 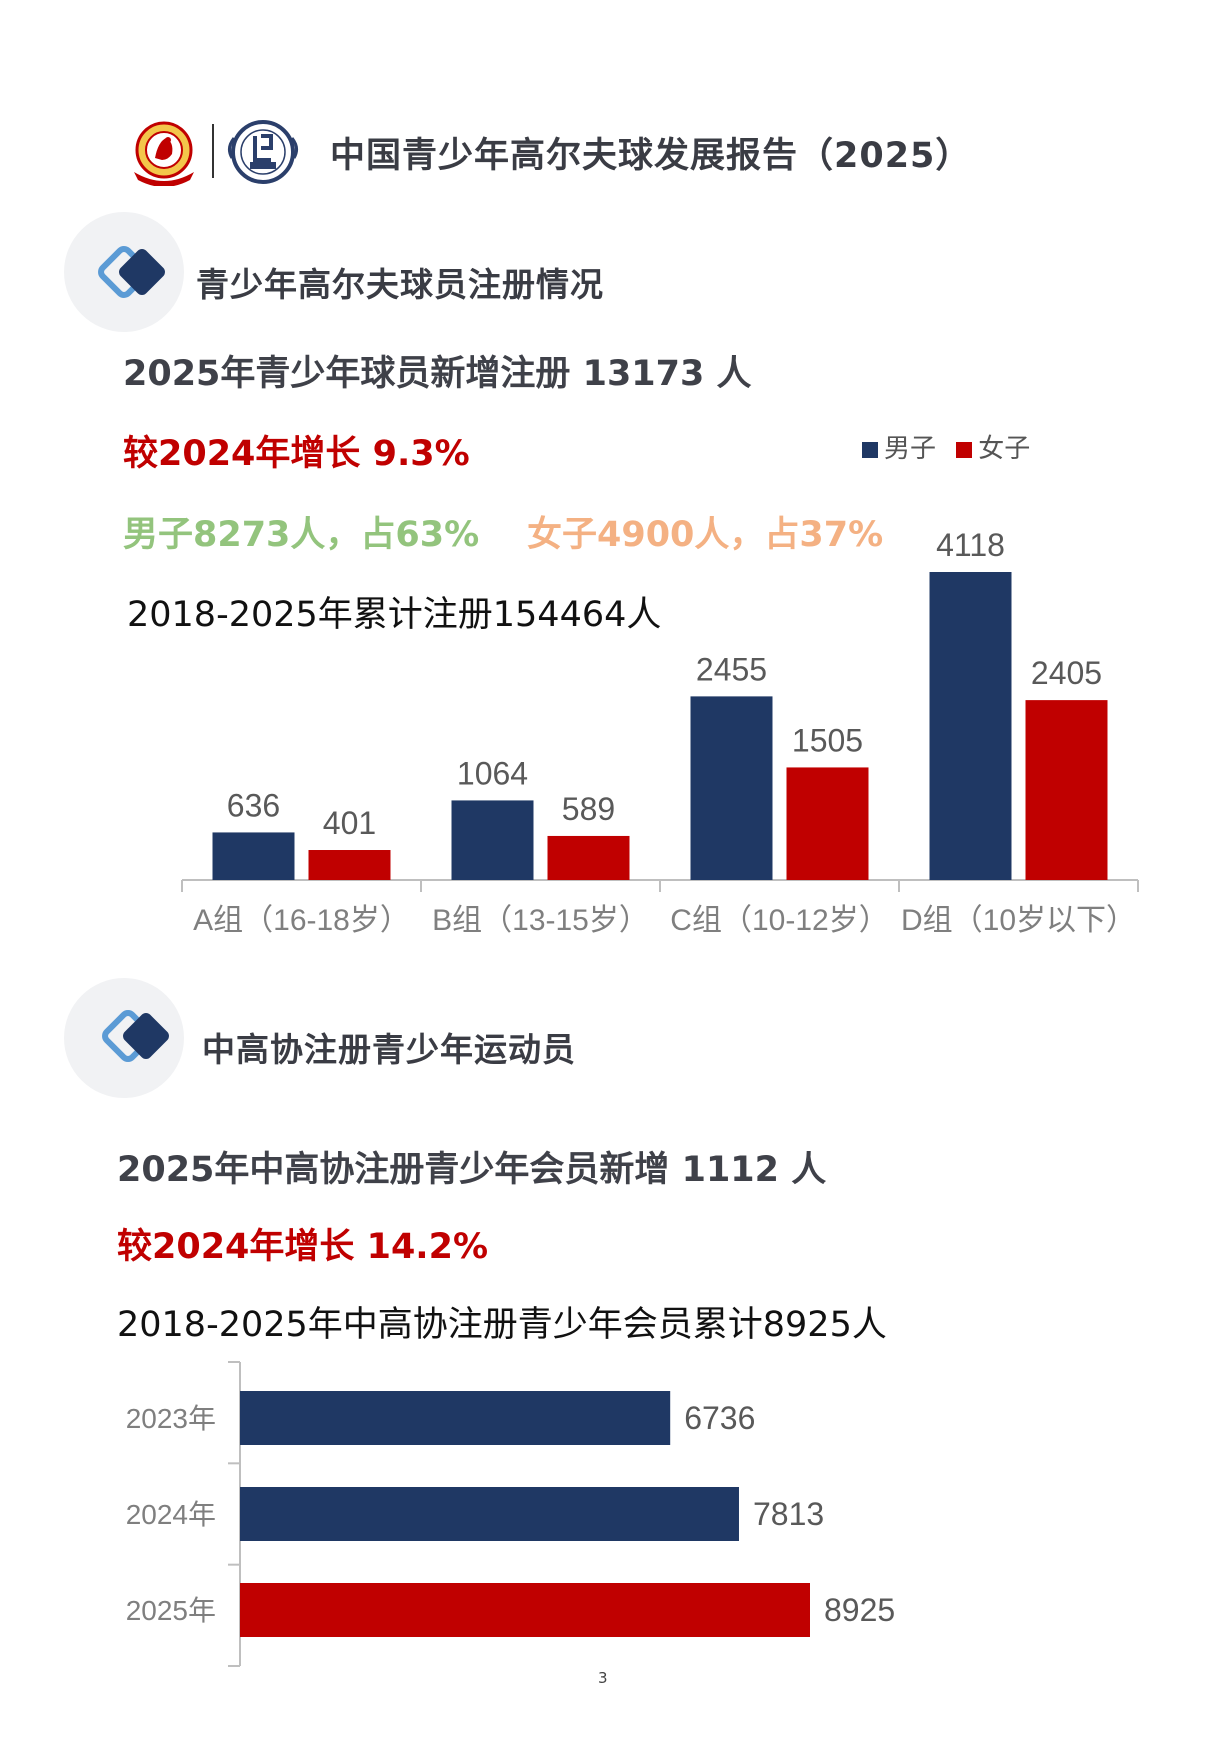 What do you see at coordinates (1004, 449) in the screenshot?
I see `legend-label-female: 女子` at bounding box center [1004, 449].